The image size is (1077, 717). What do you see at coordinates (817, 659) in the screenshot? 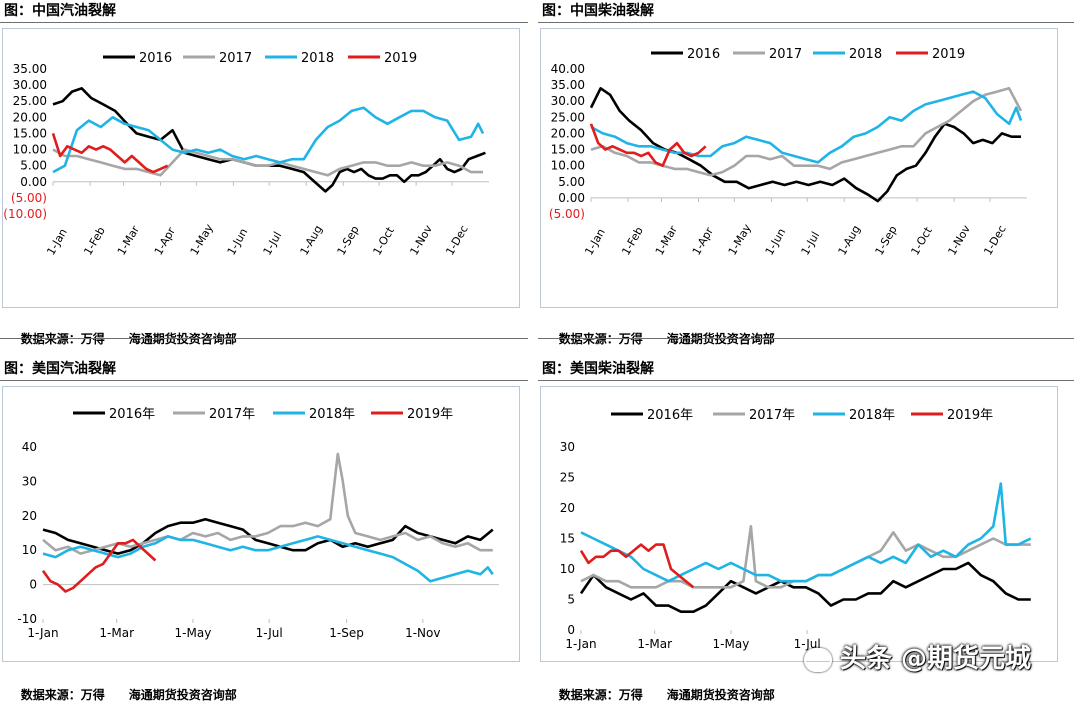
I see `toutiao-icon` at bounding box center [817, 659].